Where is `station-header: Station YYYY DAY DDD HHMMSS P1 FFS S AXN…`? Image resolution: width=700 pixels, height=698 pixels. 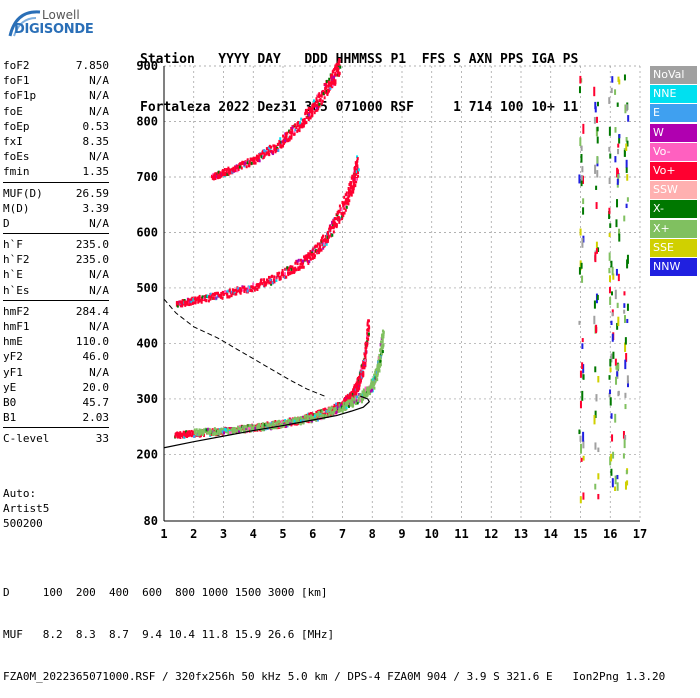
station-header: Station YYYY DAY DDD HHMMSS P1 FFS S AXN… is located at coordinates (359, 76).